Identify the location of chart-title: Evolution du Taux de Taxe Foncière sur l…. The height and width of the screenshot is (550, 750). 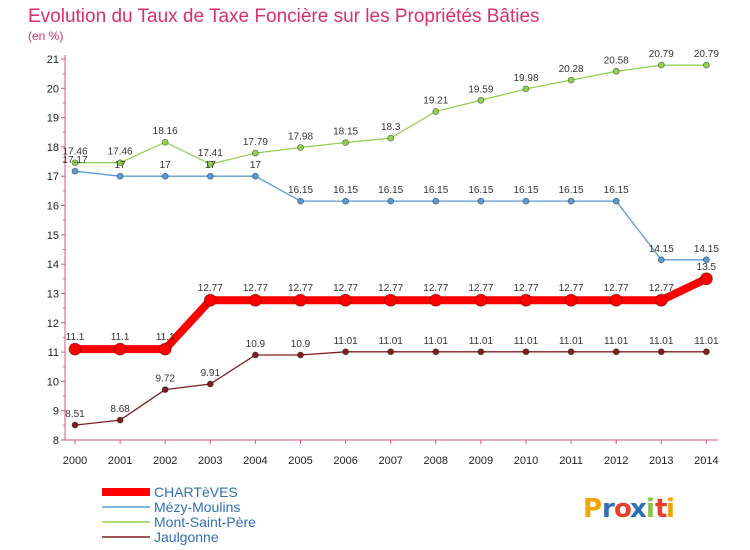
(284, 16).